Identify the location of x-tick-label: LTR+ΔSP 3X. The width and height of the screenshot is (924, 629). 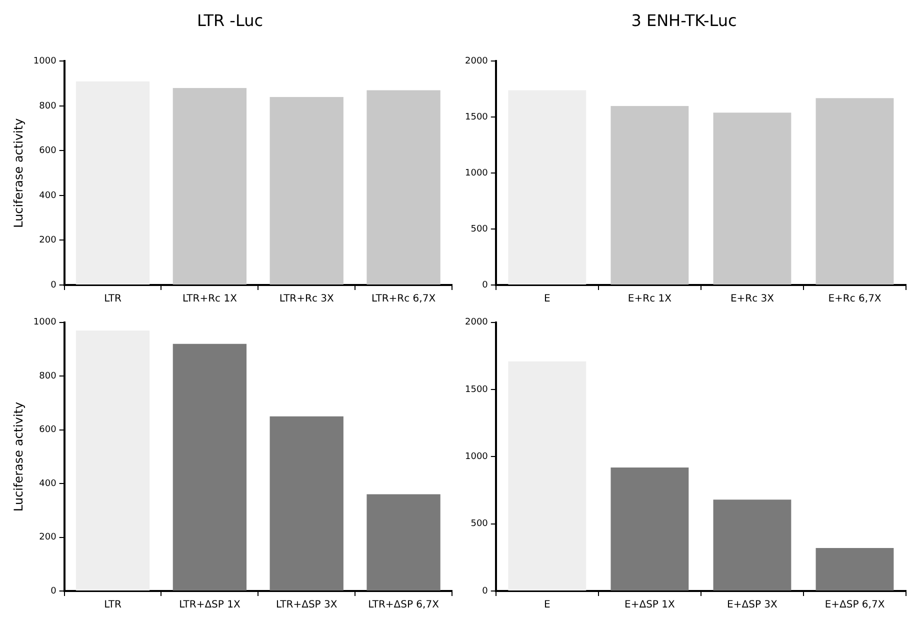
(307, 605).